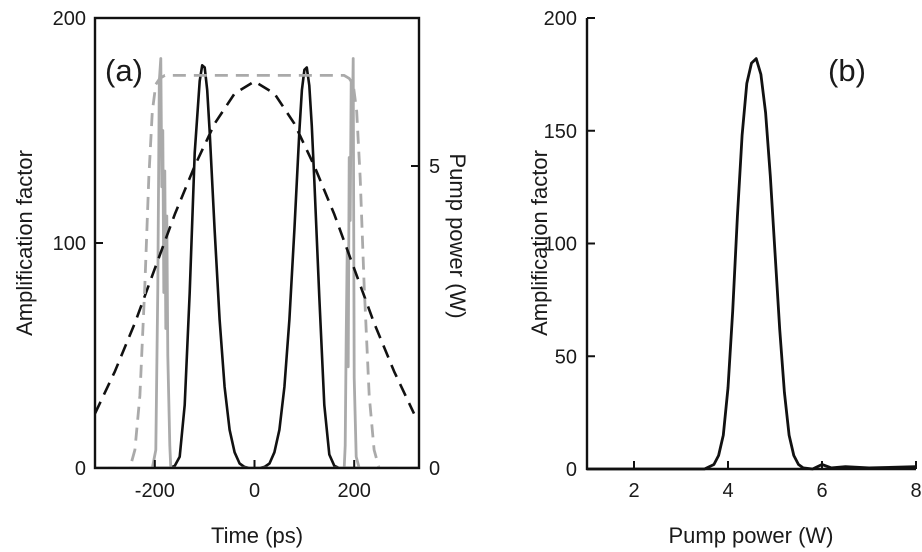  Describe the element at coordinates (434, 167) in the screenshot. I see `panel-a-y2-tick-label: 5` at that location.